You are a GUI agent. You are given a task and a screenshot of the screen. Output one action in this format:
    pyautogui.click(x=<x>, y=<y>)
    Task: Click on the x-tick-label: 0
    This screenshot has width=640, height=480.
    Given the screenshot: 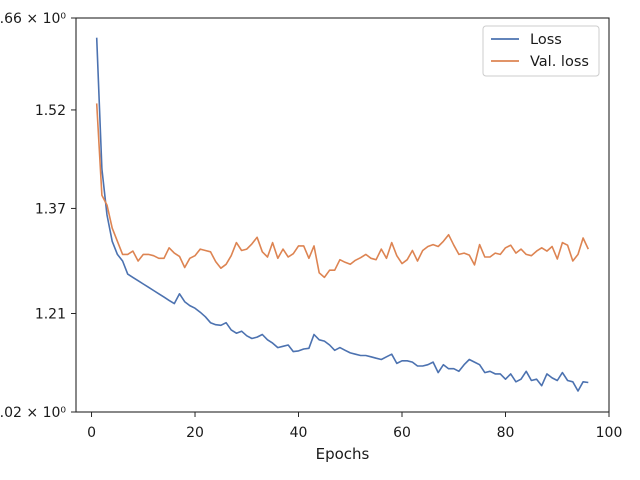 What is the action you would take?
    pyautogui.click(x=91, y=433)
    